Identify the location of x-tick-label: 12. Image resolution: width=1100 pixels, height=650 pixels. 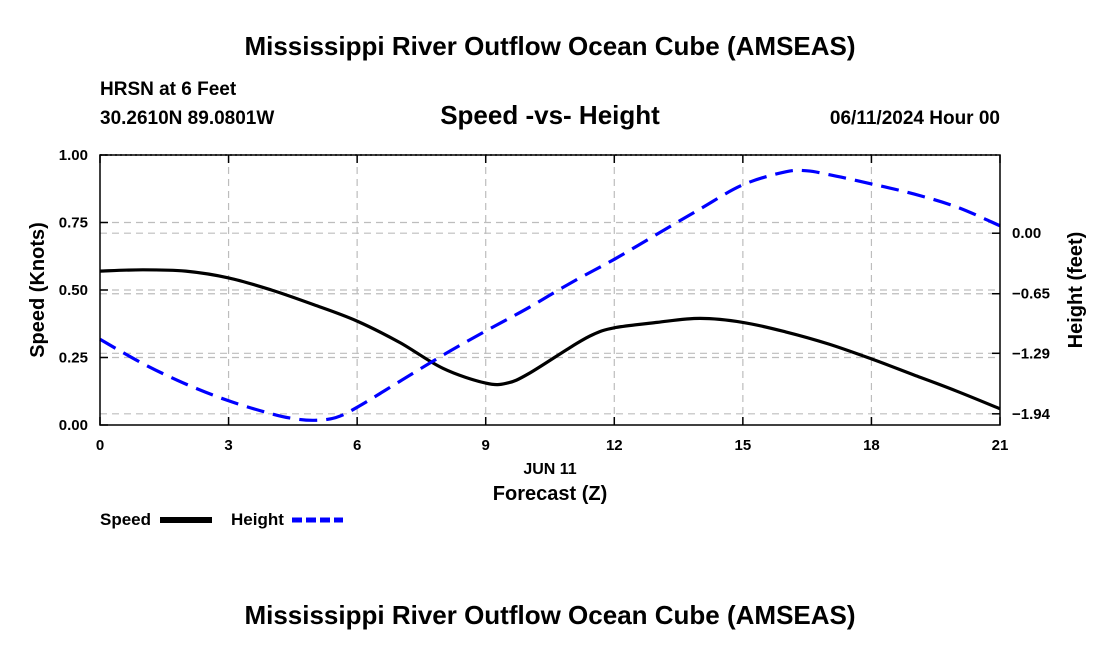
(614, 445).